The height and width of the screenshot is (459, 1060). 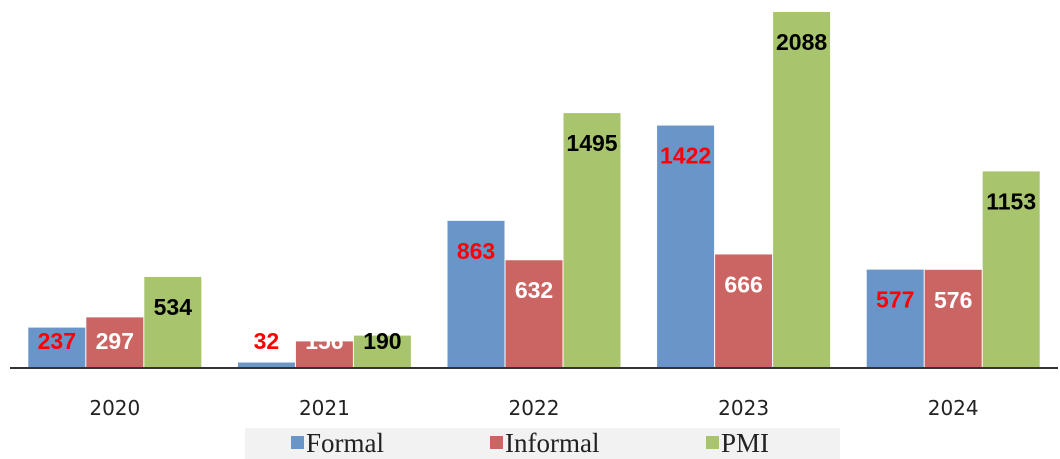 I want to click on data-label: 156, so click(x=324, y=341).